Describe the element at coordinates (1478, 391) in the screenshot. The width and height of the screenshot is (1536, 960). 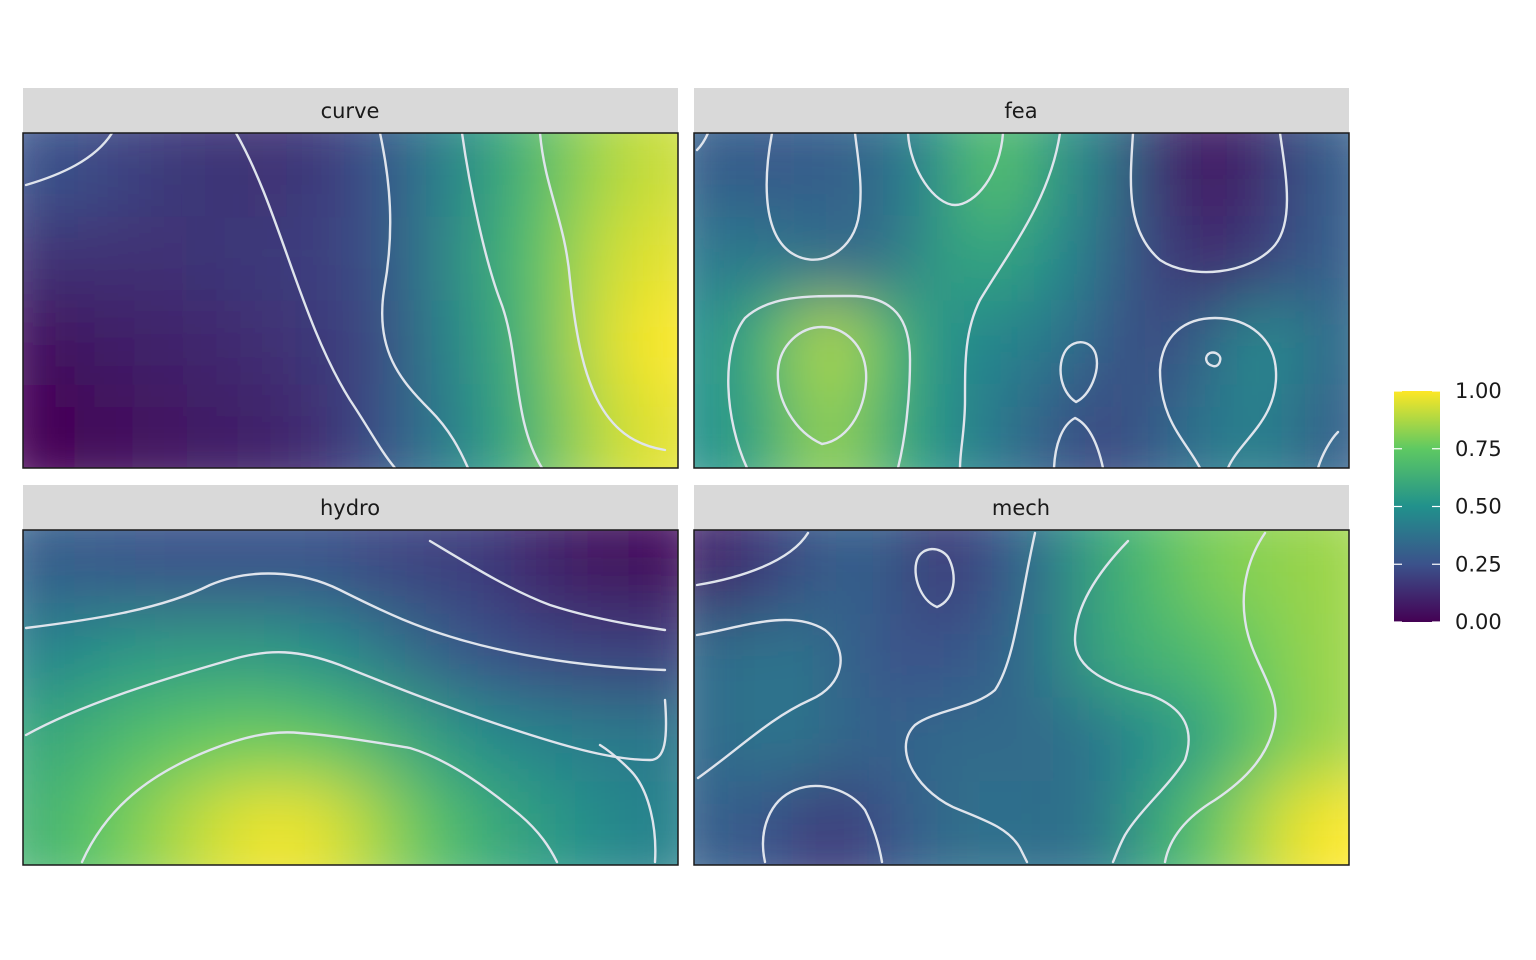
I see `colorbar-tick-label: 1.00` at that location.